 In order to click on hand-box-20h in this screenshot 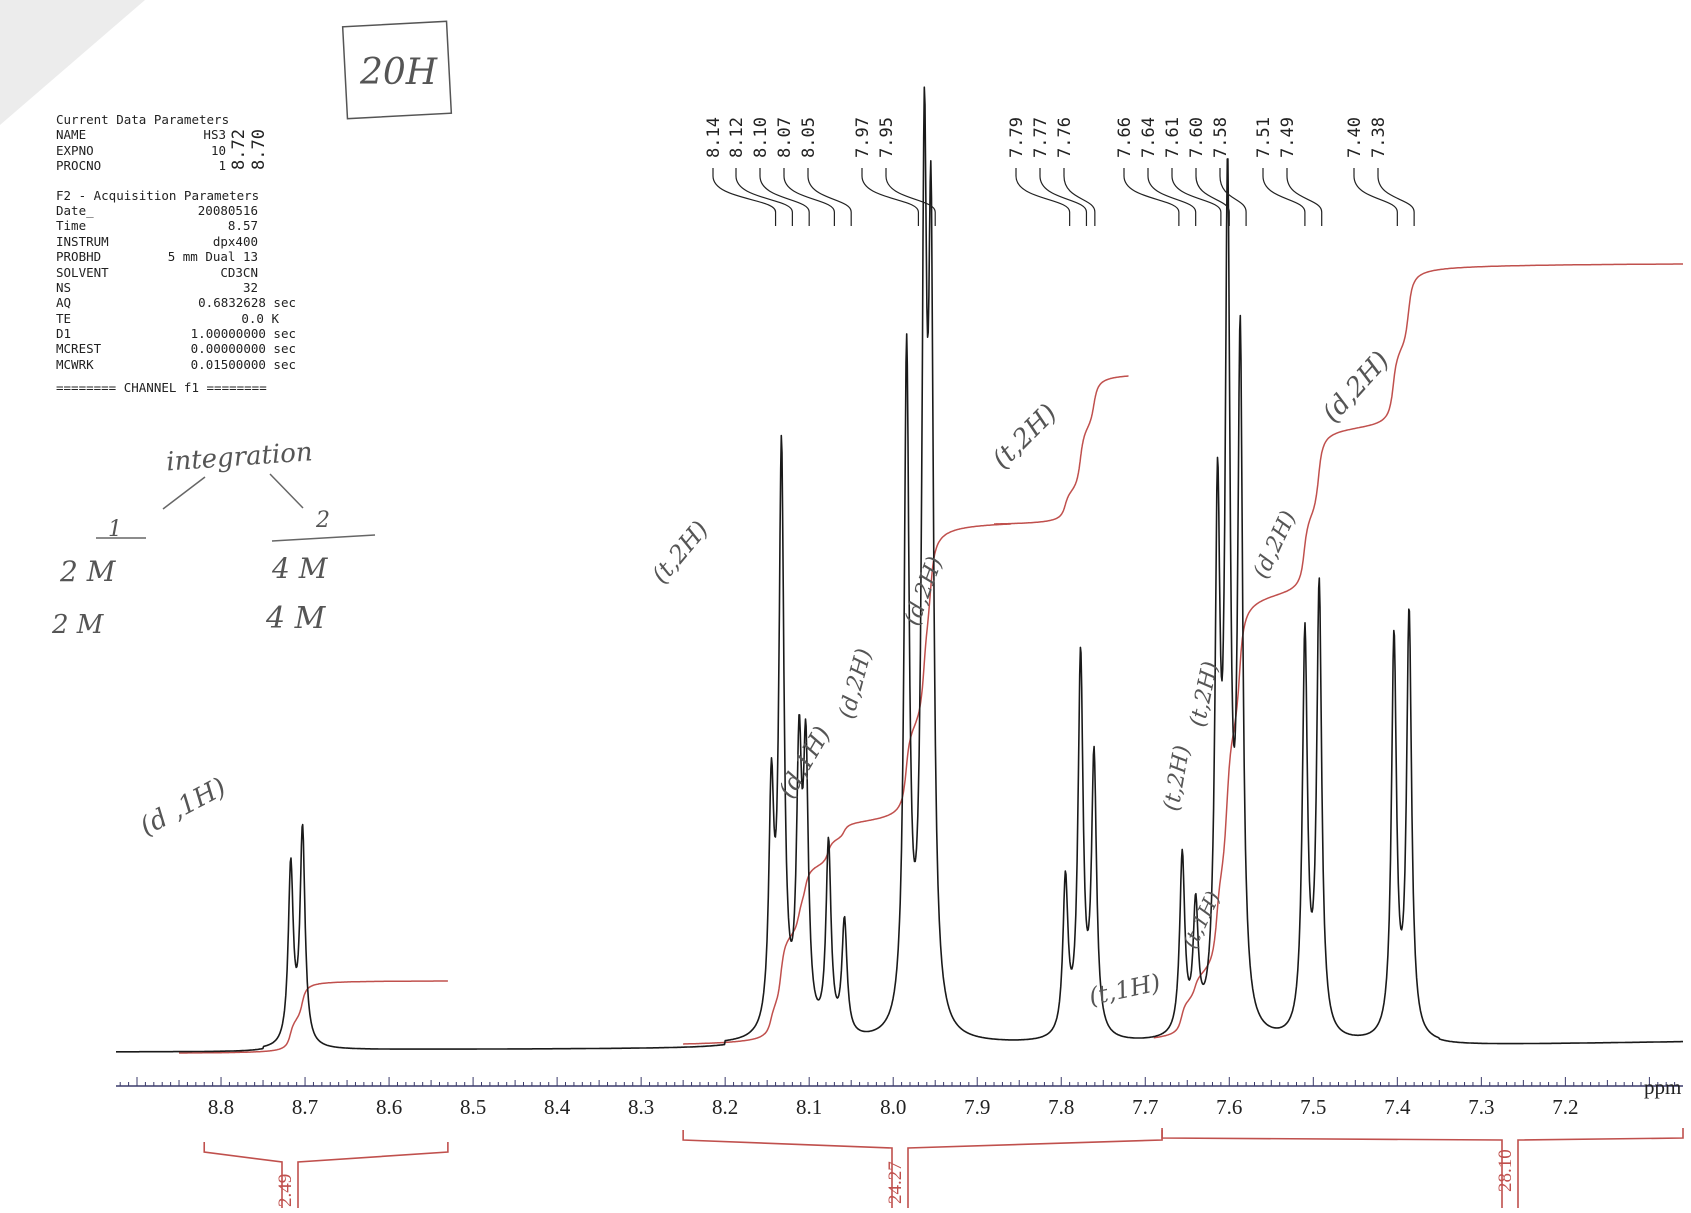, I will do `click(397, 70)`.